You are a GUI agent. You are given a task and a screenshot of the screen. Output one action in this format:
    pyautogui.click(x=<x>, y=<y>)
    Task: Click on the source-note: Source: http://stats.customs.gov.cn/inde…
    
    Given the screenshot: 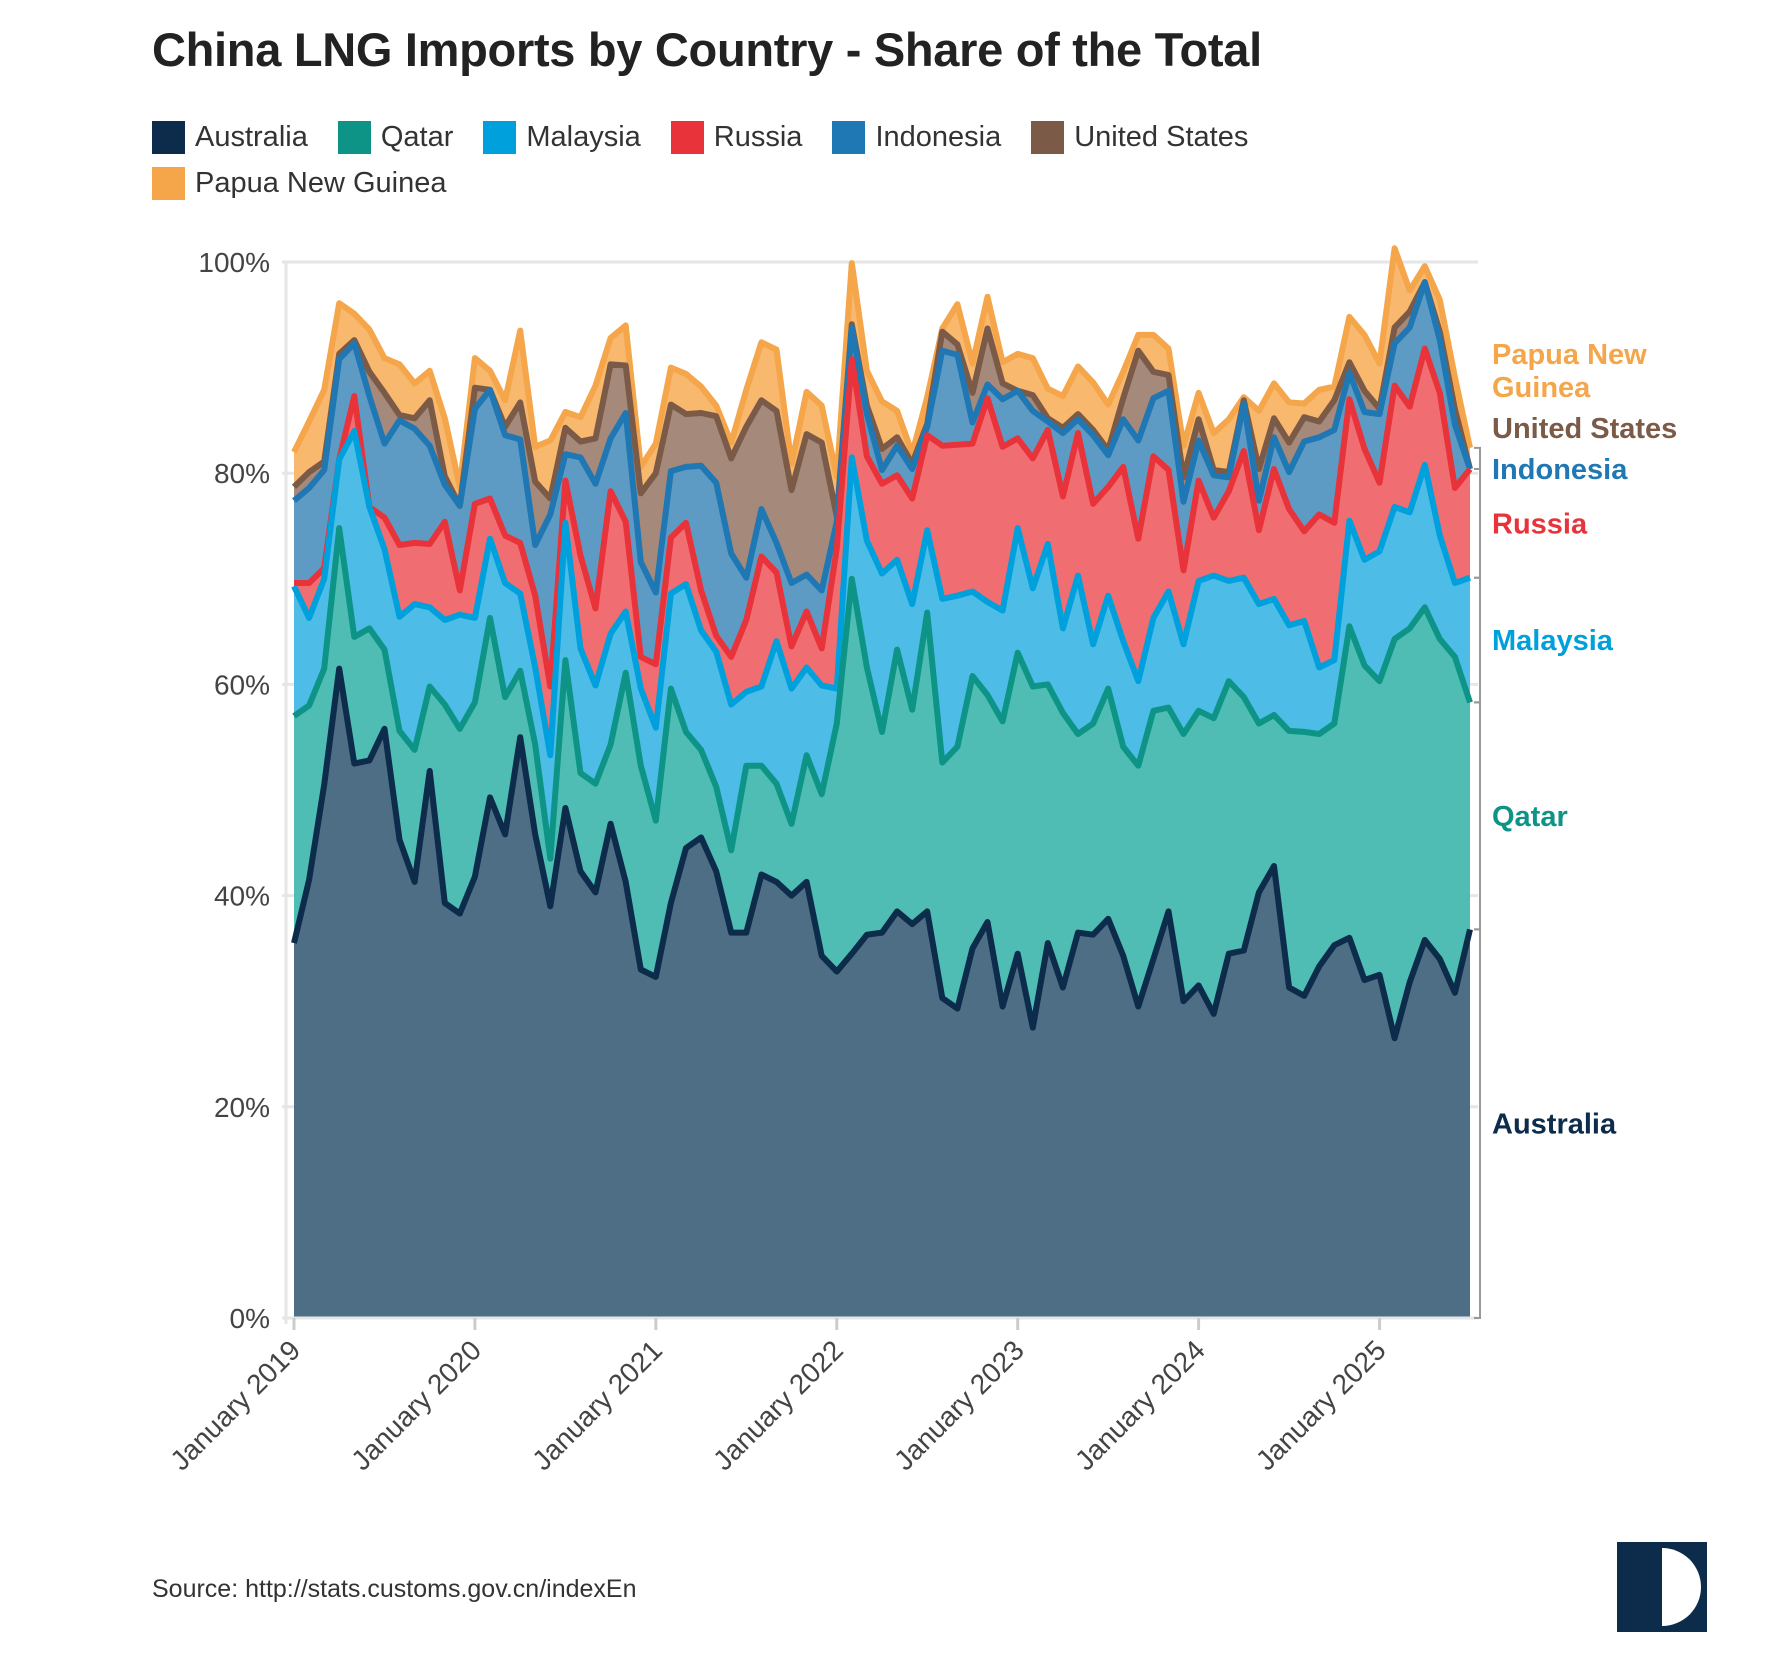 What is the action you would take?
    pyautogui.click(x=394, y=1589)
    